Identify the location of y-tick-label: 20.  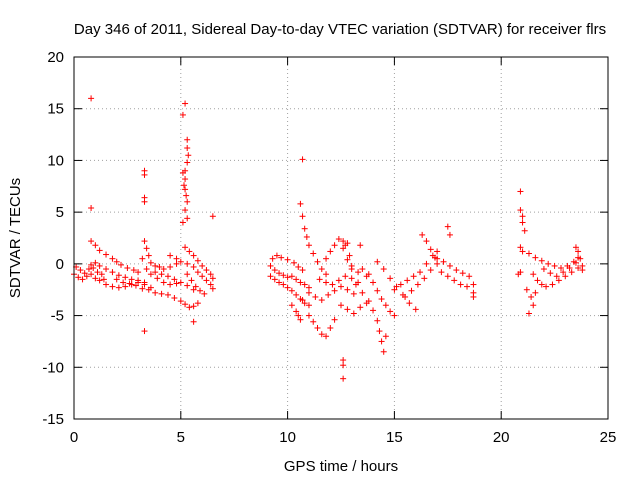
(55, 57).